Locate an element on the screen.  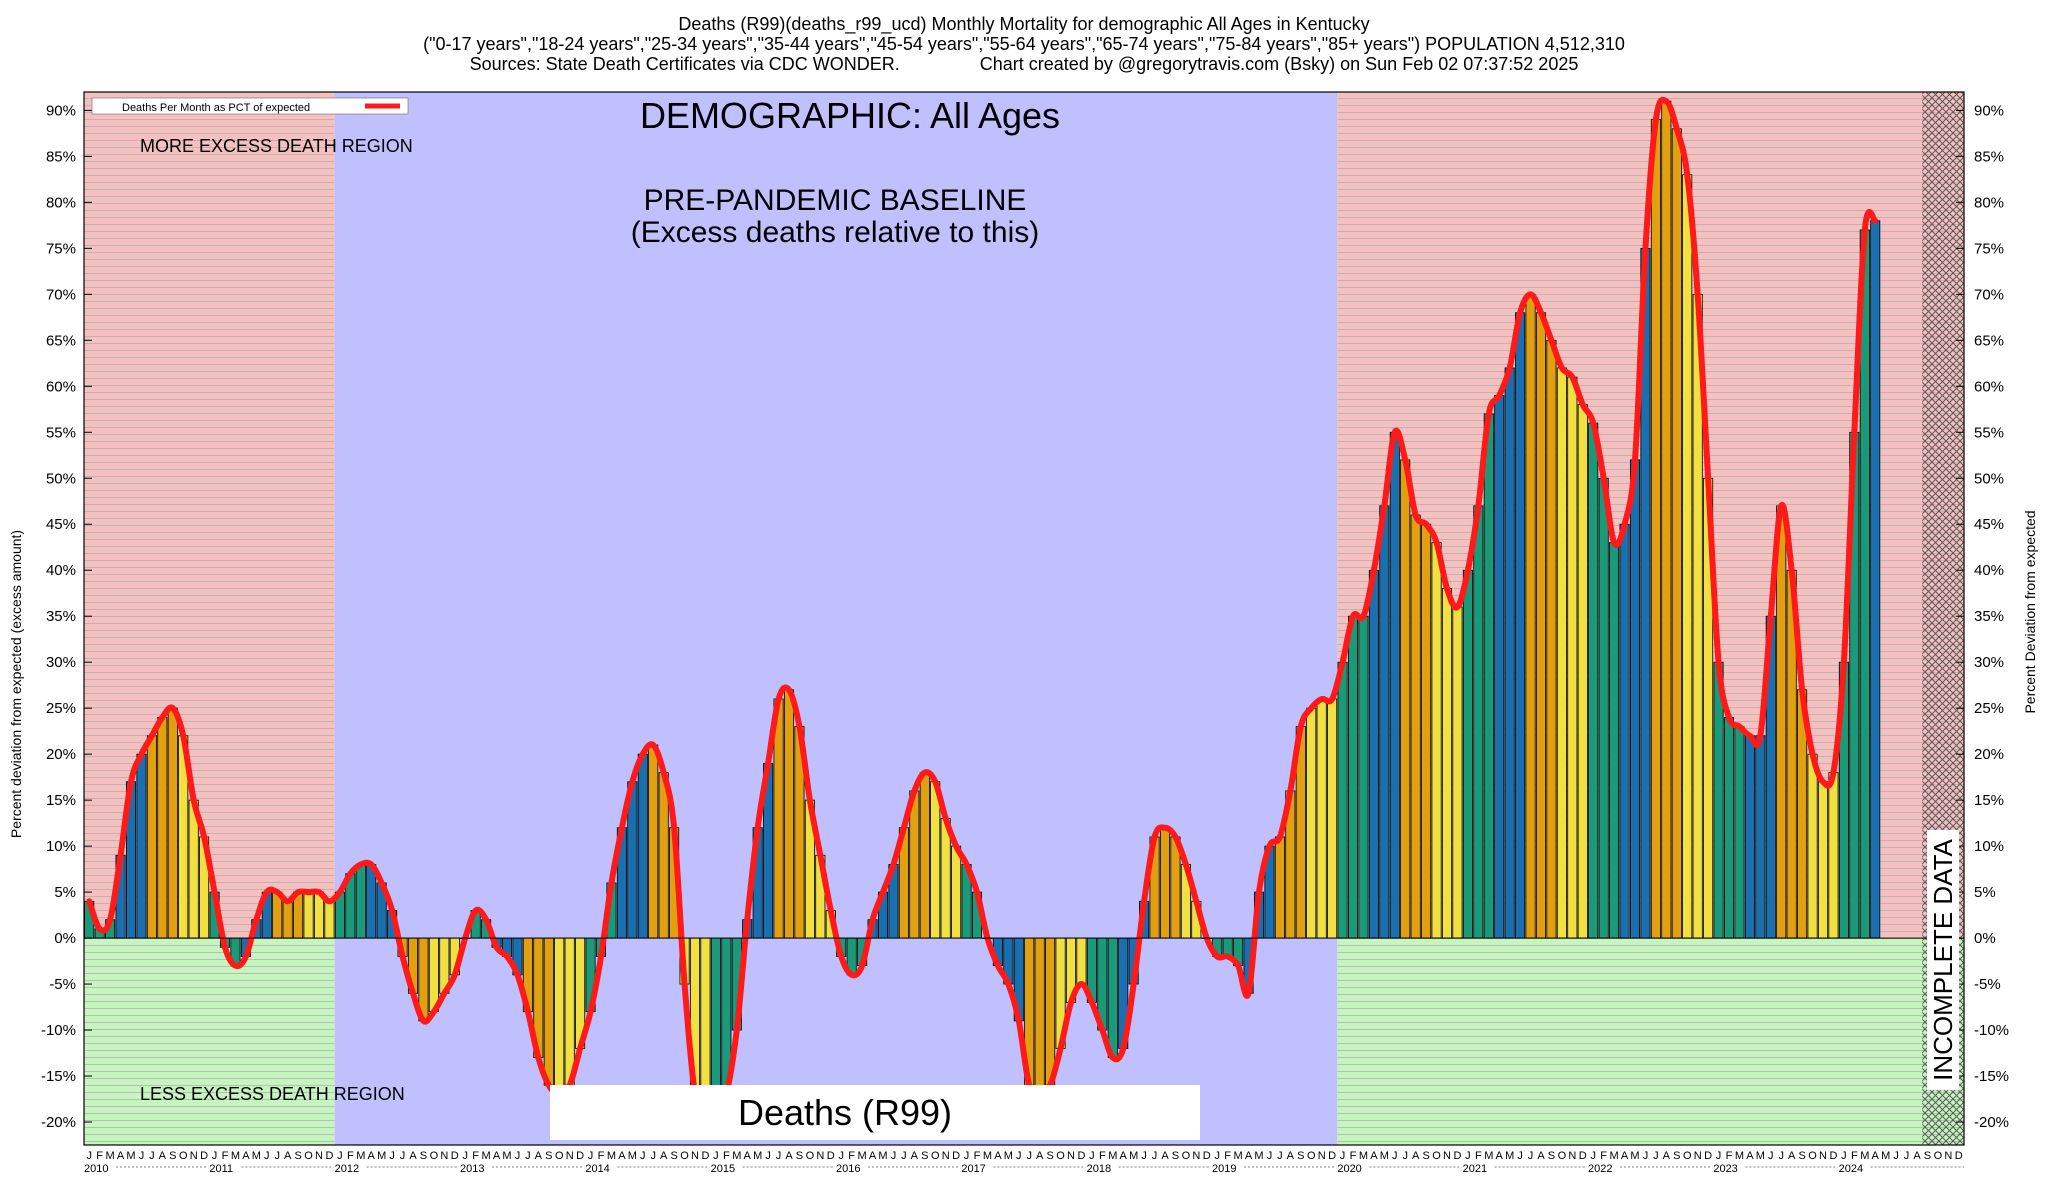
legend-box is located at coordinates (250, 106).